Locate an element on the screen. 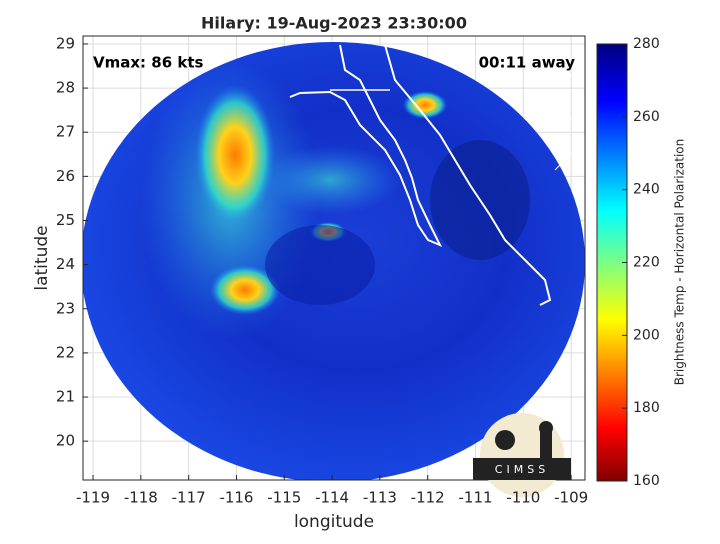 Image resolution: width=720 pixels, height=544 pixels. x-tick-label: -118 is located at coordinates (141, 498).